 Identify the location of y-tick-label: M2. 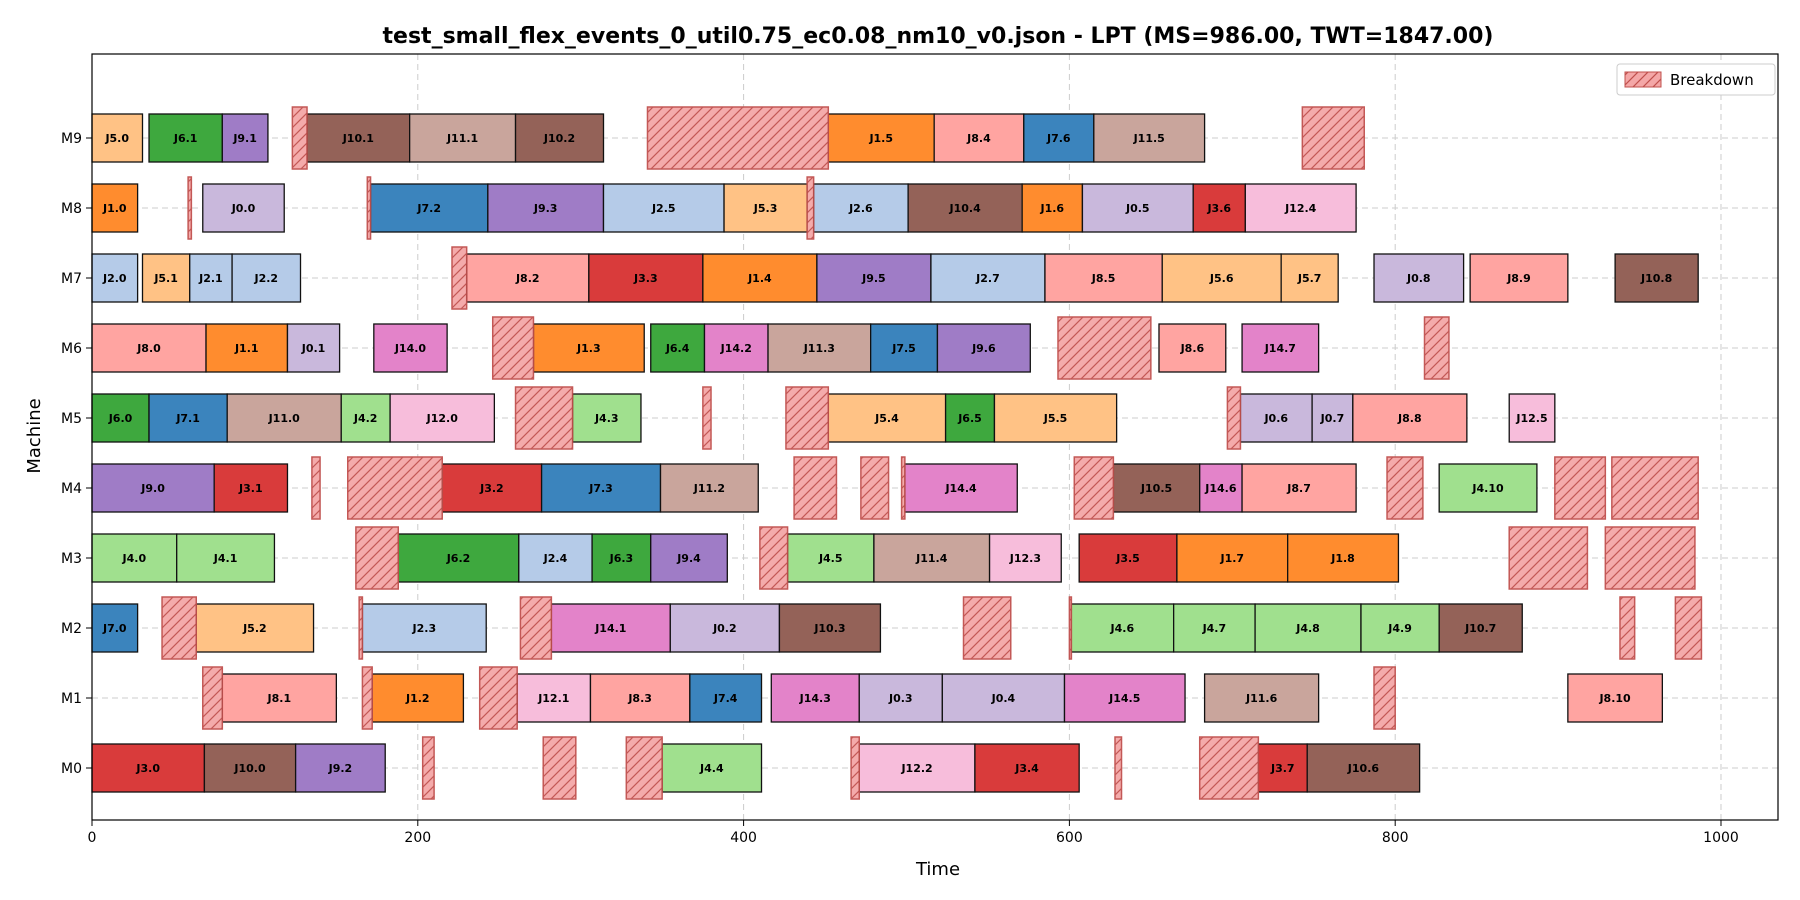
(71, 629).